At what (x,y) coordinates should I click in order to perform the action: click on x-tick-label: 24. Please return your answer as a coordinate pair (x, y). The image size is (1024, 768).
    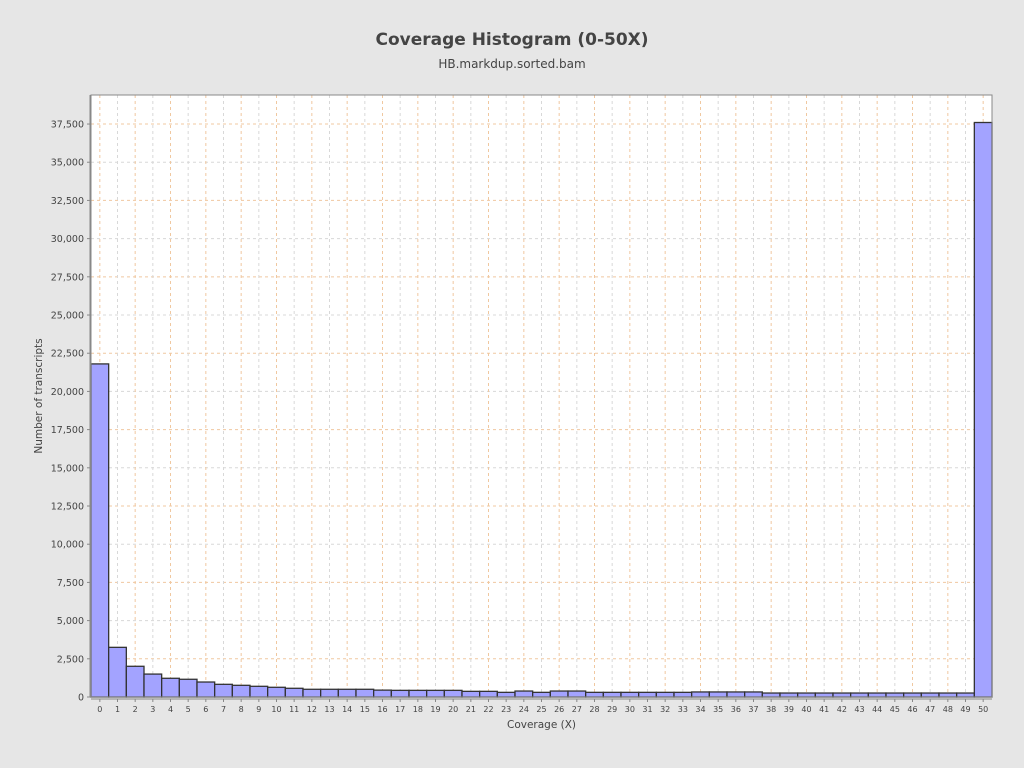
    Looking at the image, I should click on (524, 709).